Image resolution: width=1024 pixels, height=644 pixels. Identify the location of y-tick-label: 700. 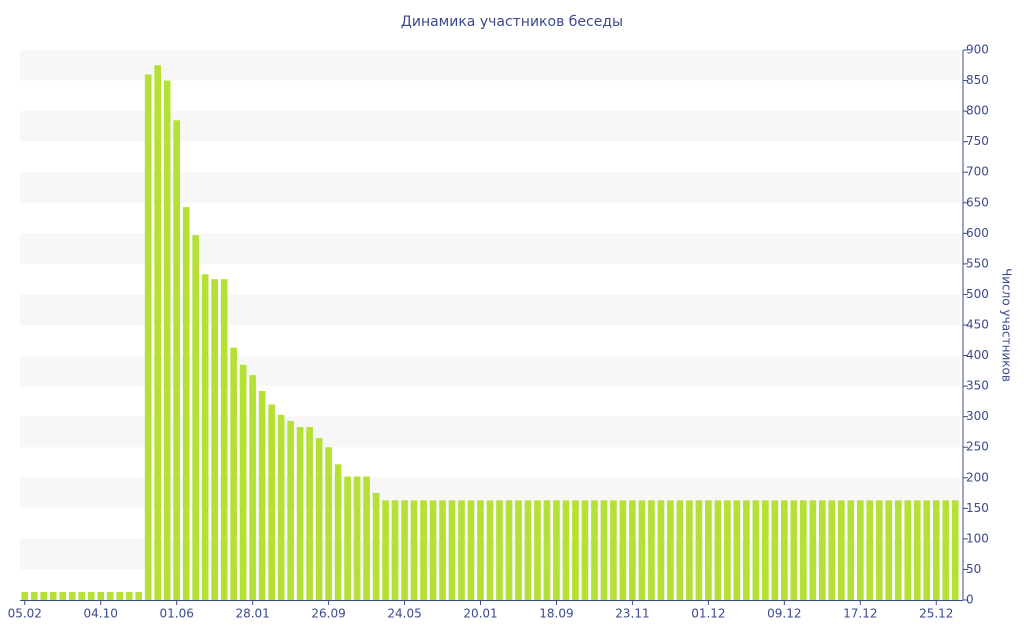
(977, 172).